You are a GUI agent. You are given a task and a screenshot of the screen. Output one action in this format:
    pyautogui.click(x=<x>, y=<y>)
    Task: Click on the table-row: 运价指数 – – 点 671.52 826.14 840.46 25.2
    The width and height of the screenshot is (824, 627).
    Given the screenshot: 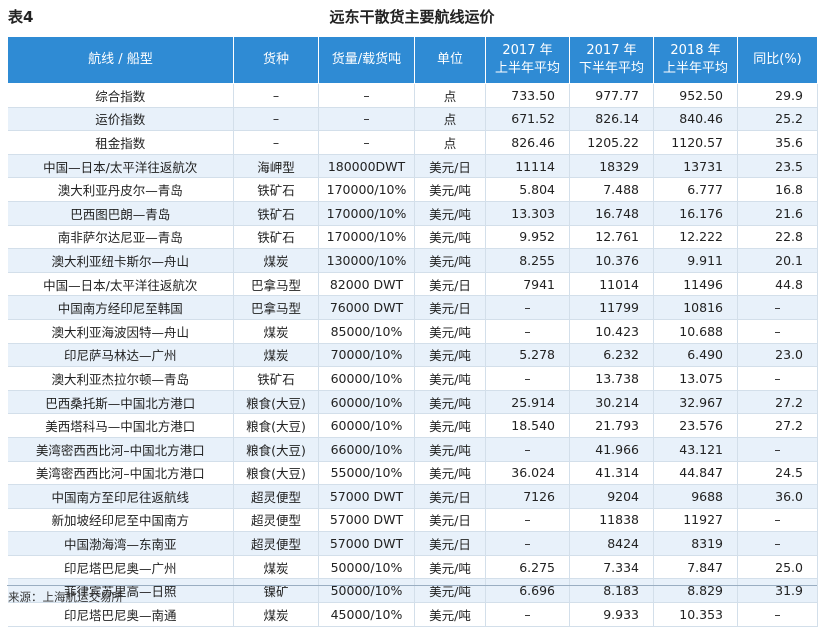 What is the action you would take?
    pyautogui.click(x=412, y=119)
    